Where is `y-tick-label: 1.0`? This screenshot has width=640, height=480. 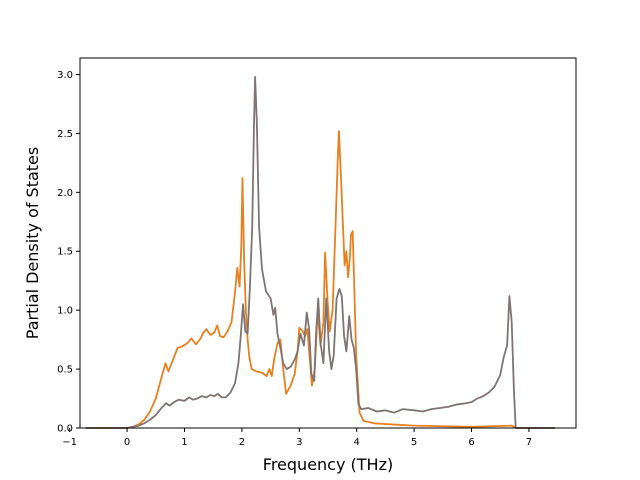 y-tick-label: 1.0 is located at coordinates (65, 311).